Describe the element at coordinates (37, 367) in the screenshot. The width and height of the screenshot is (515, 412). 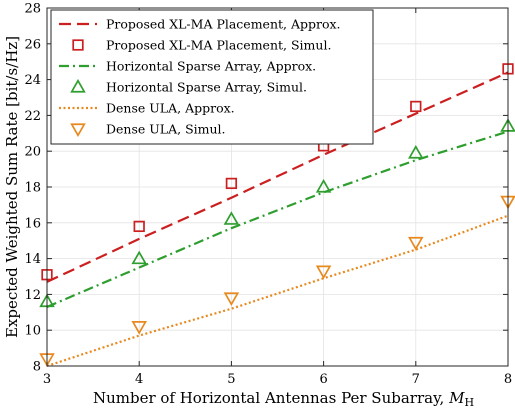
I see `y-tick-label: 8` at that location.